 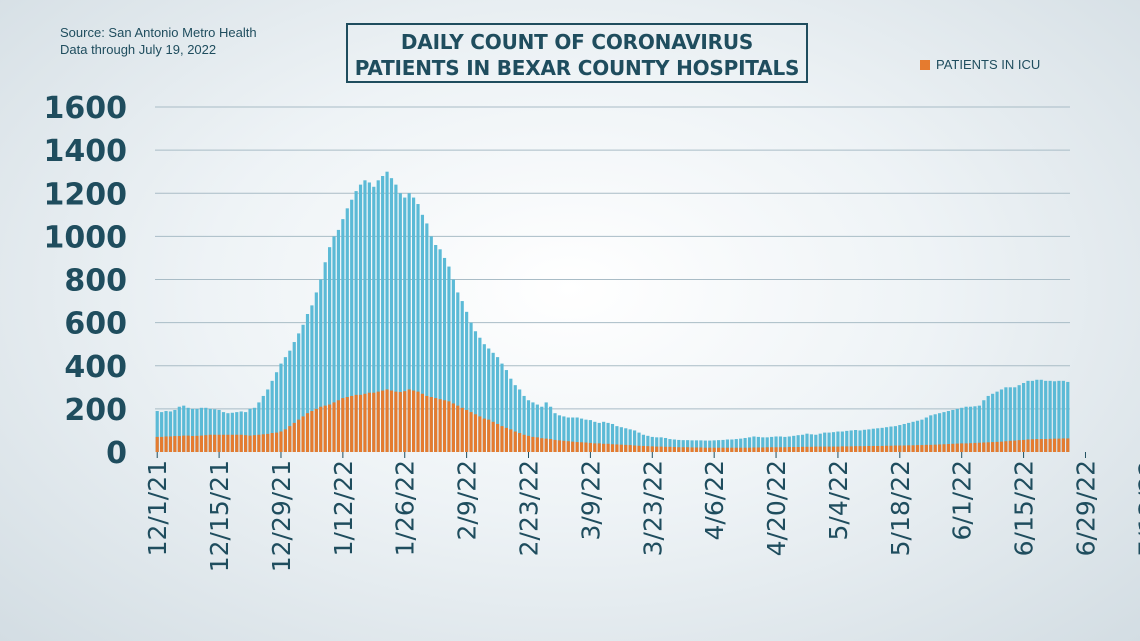 What do you see at coordinates (95, 324) in the screenshot?
I see `y-tick-label: 600` at bounding box center [95, 324].